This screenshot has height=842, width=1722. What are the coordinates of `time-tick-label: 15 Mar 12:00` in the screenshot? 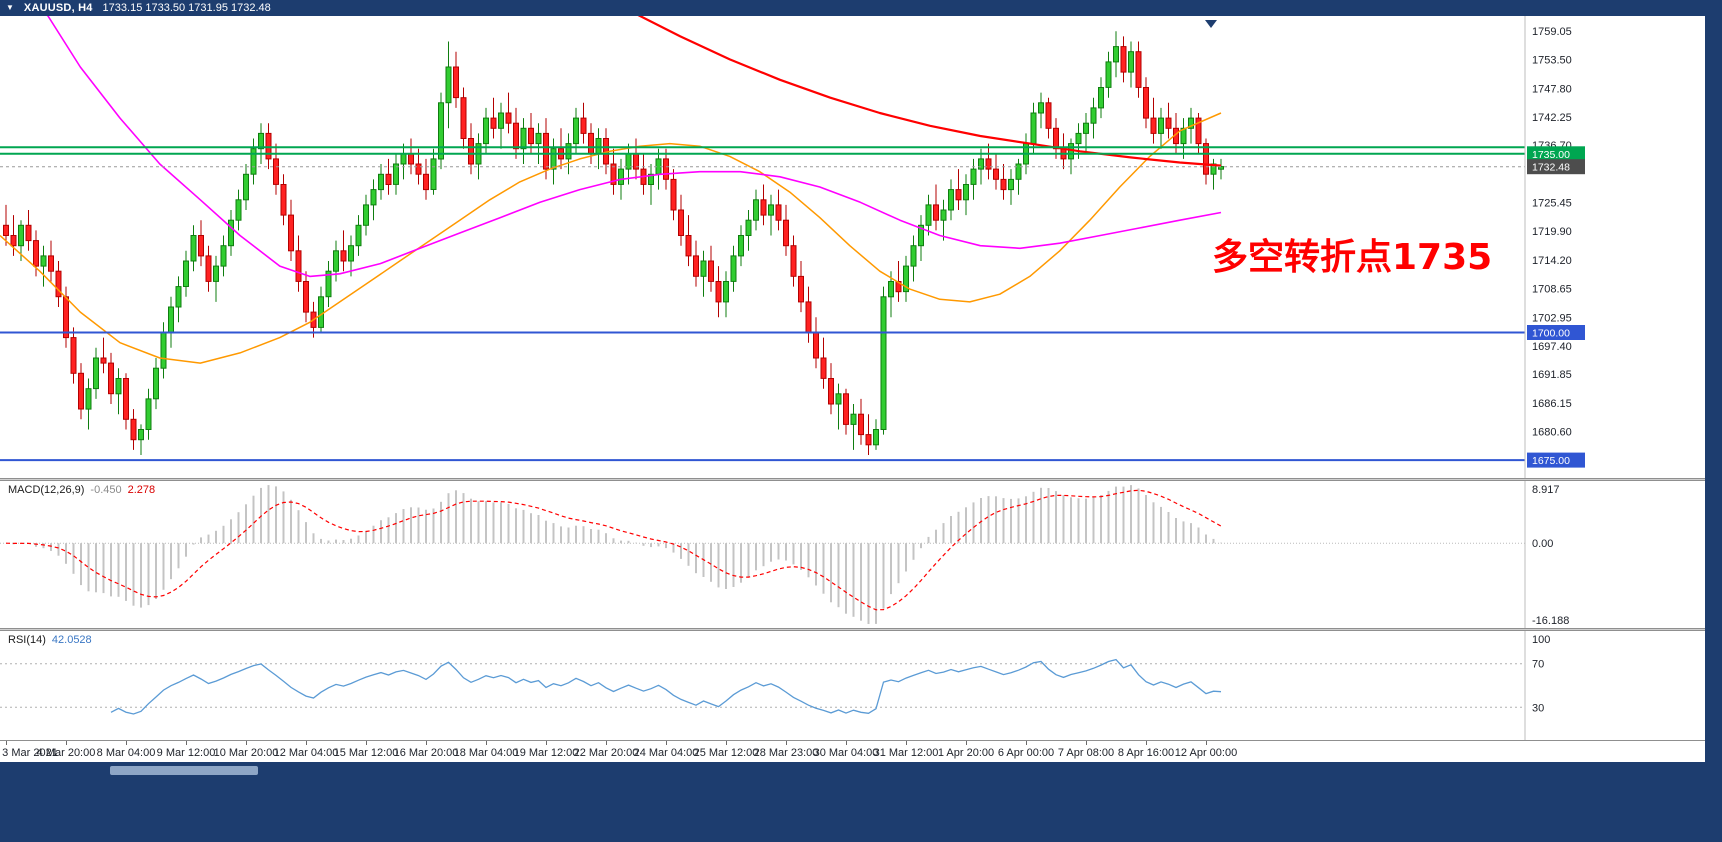 It's located at (366, 753).